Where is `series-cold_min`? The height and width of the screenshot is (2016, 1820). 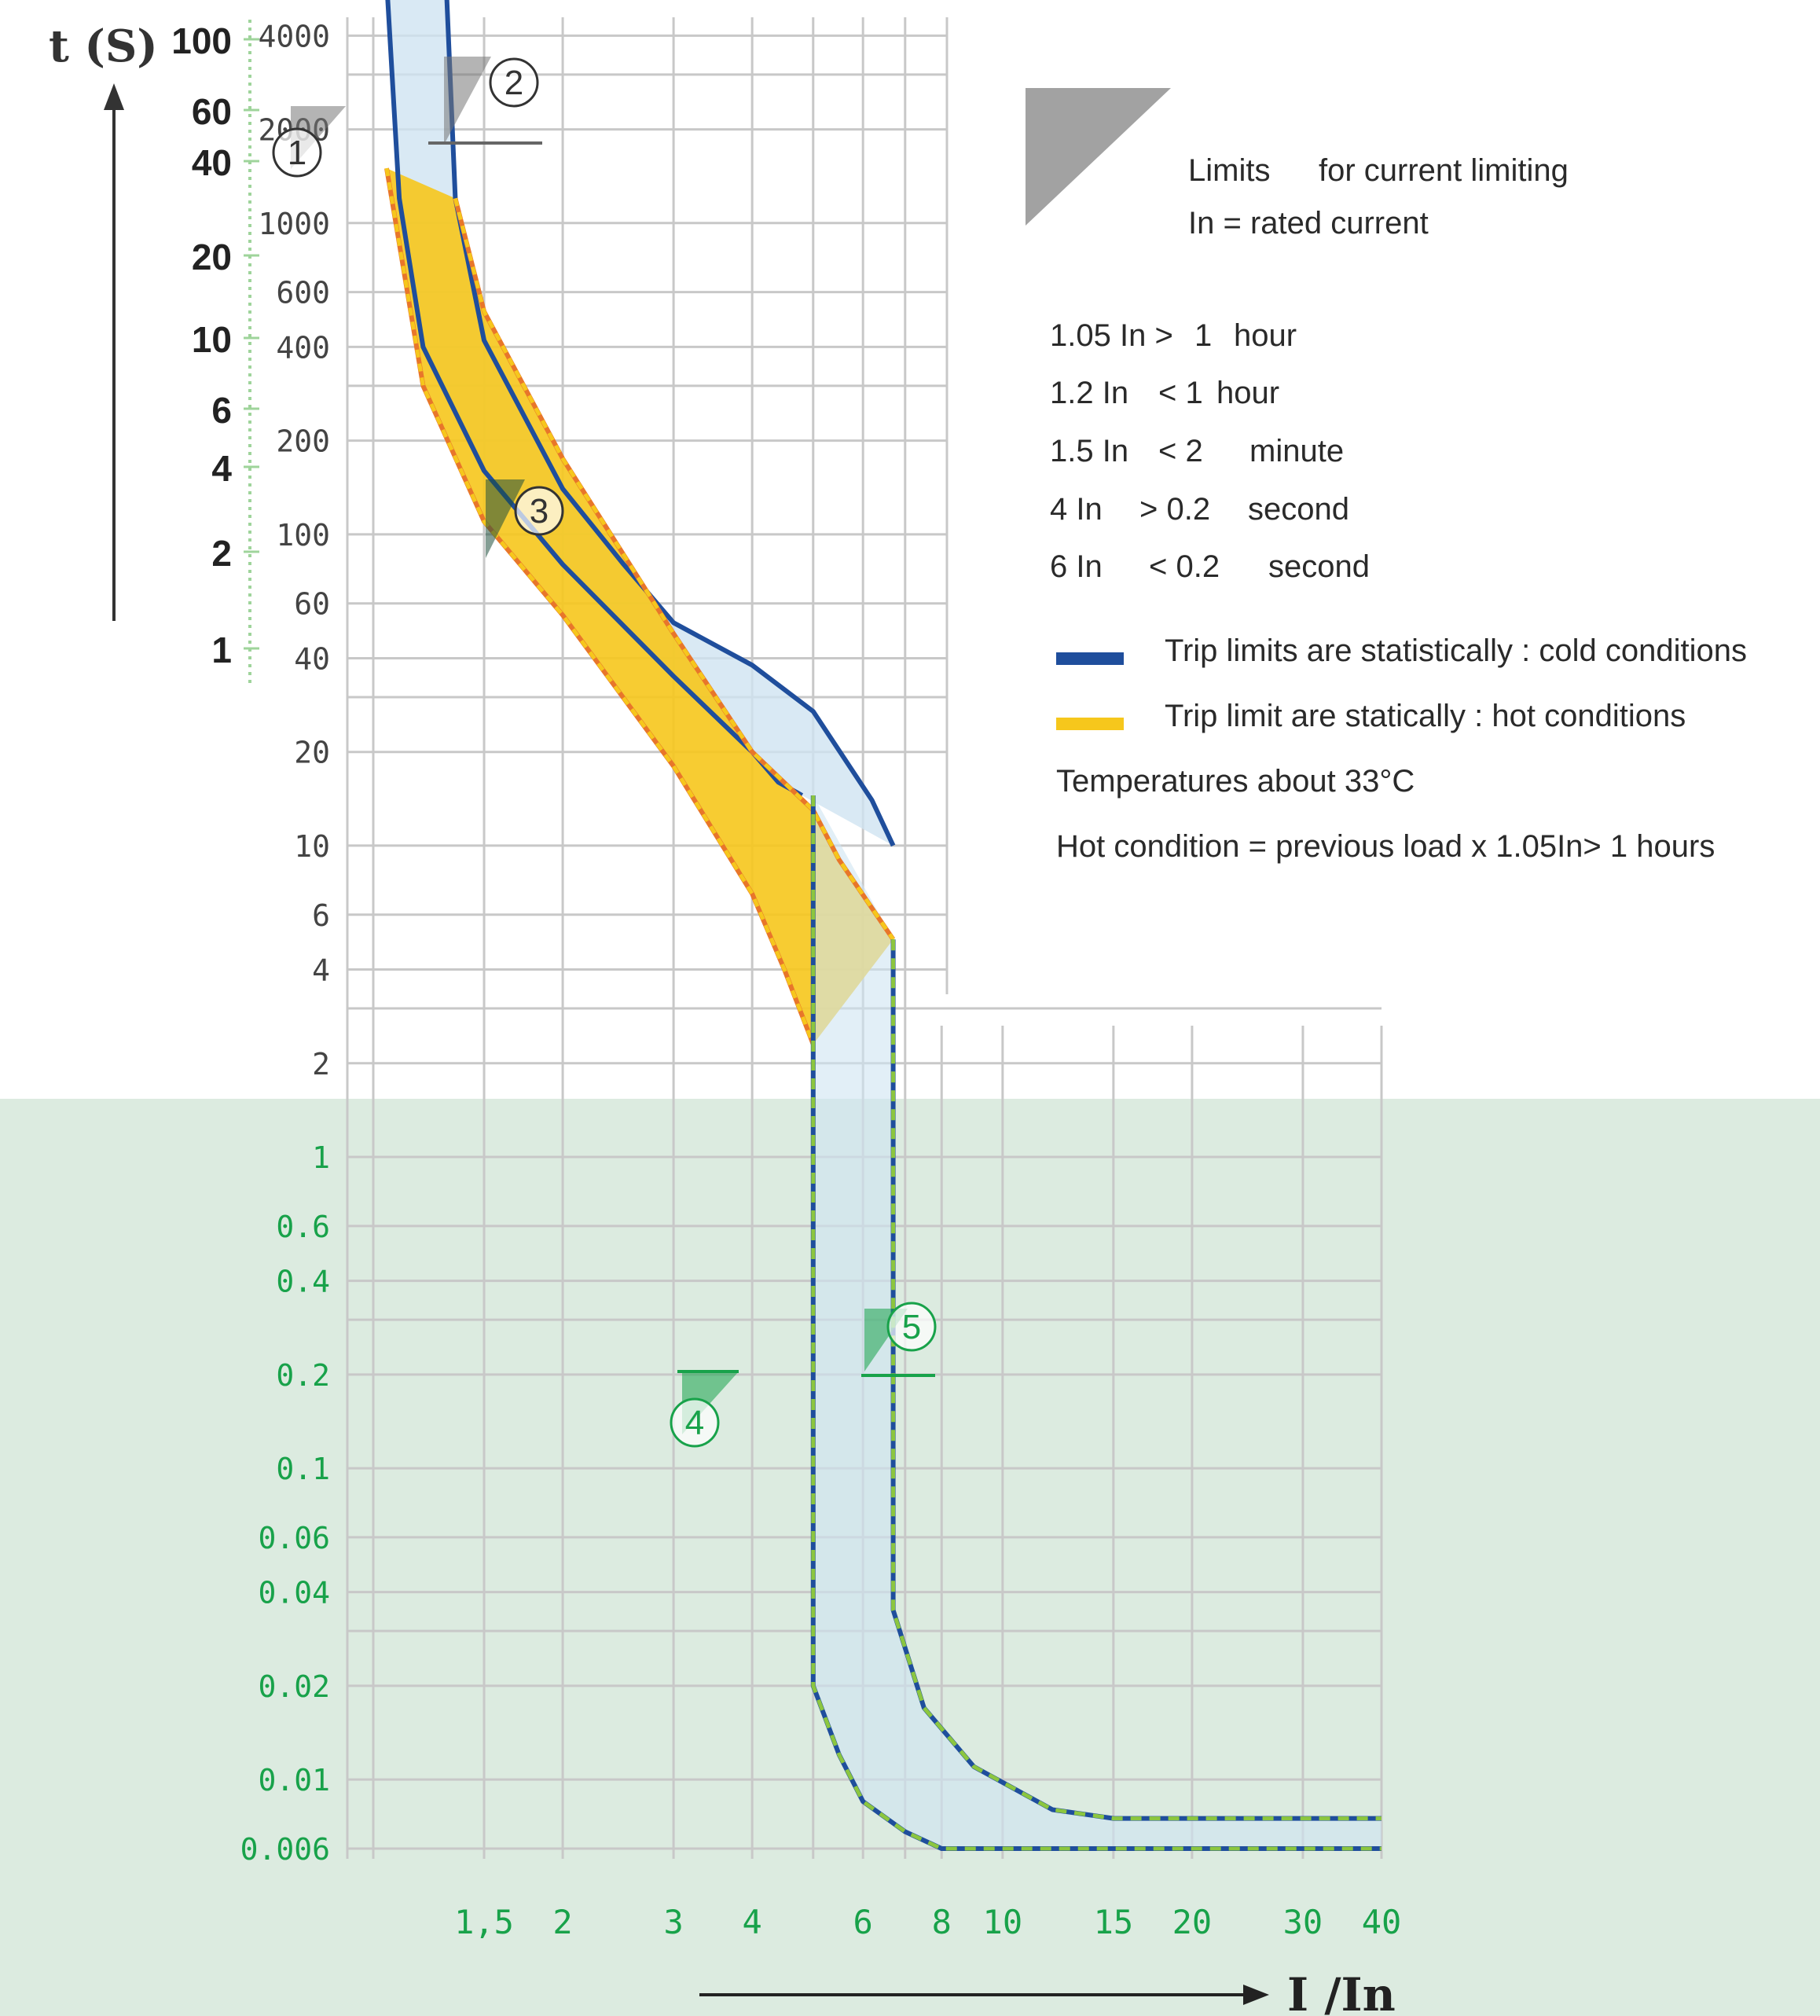 series-cold_min is located at coordinates (594, 399).